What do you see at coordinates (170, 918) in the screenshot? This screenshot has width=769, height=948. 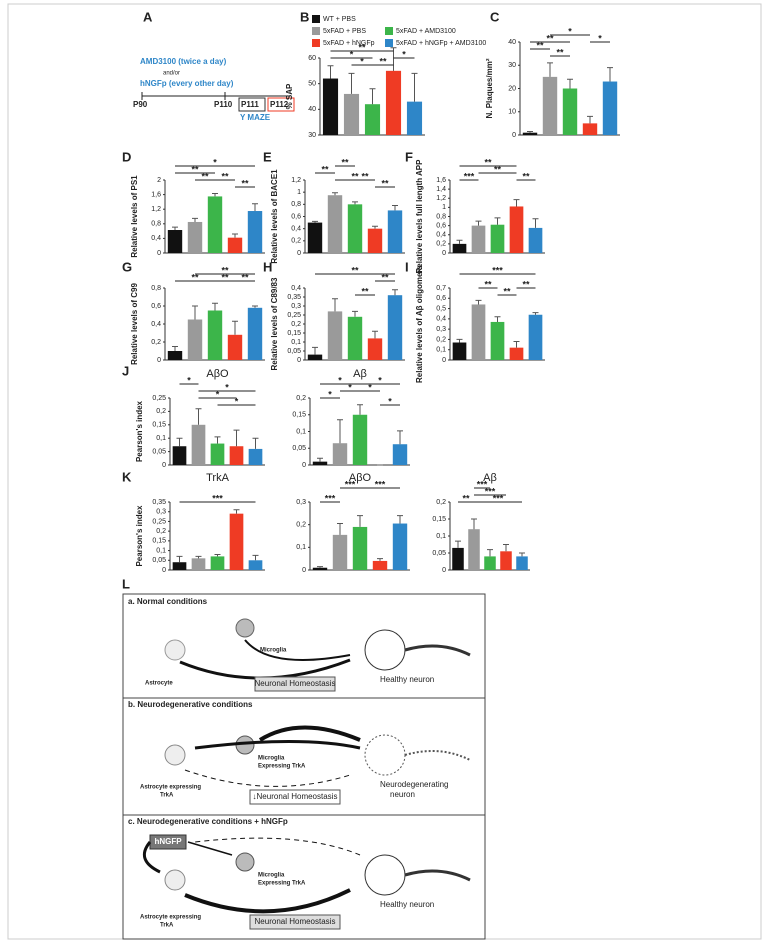 I see `cell-label: Astrocyte expressing` at bounding box center [170, 918].